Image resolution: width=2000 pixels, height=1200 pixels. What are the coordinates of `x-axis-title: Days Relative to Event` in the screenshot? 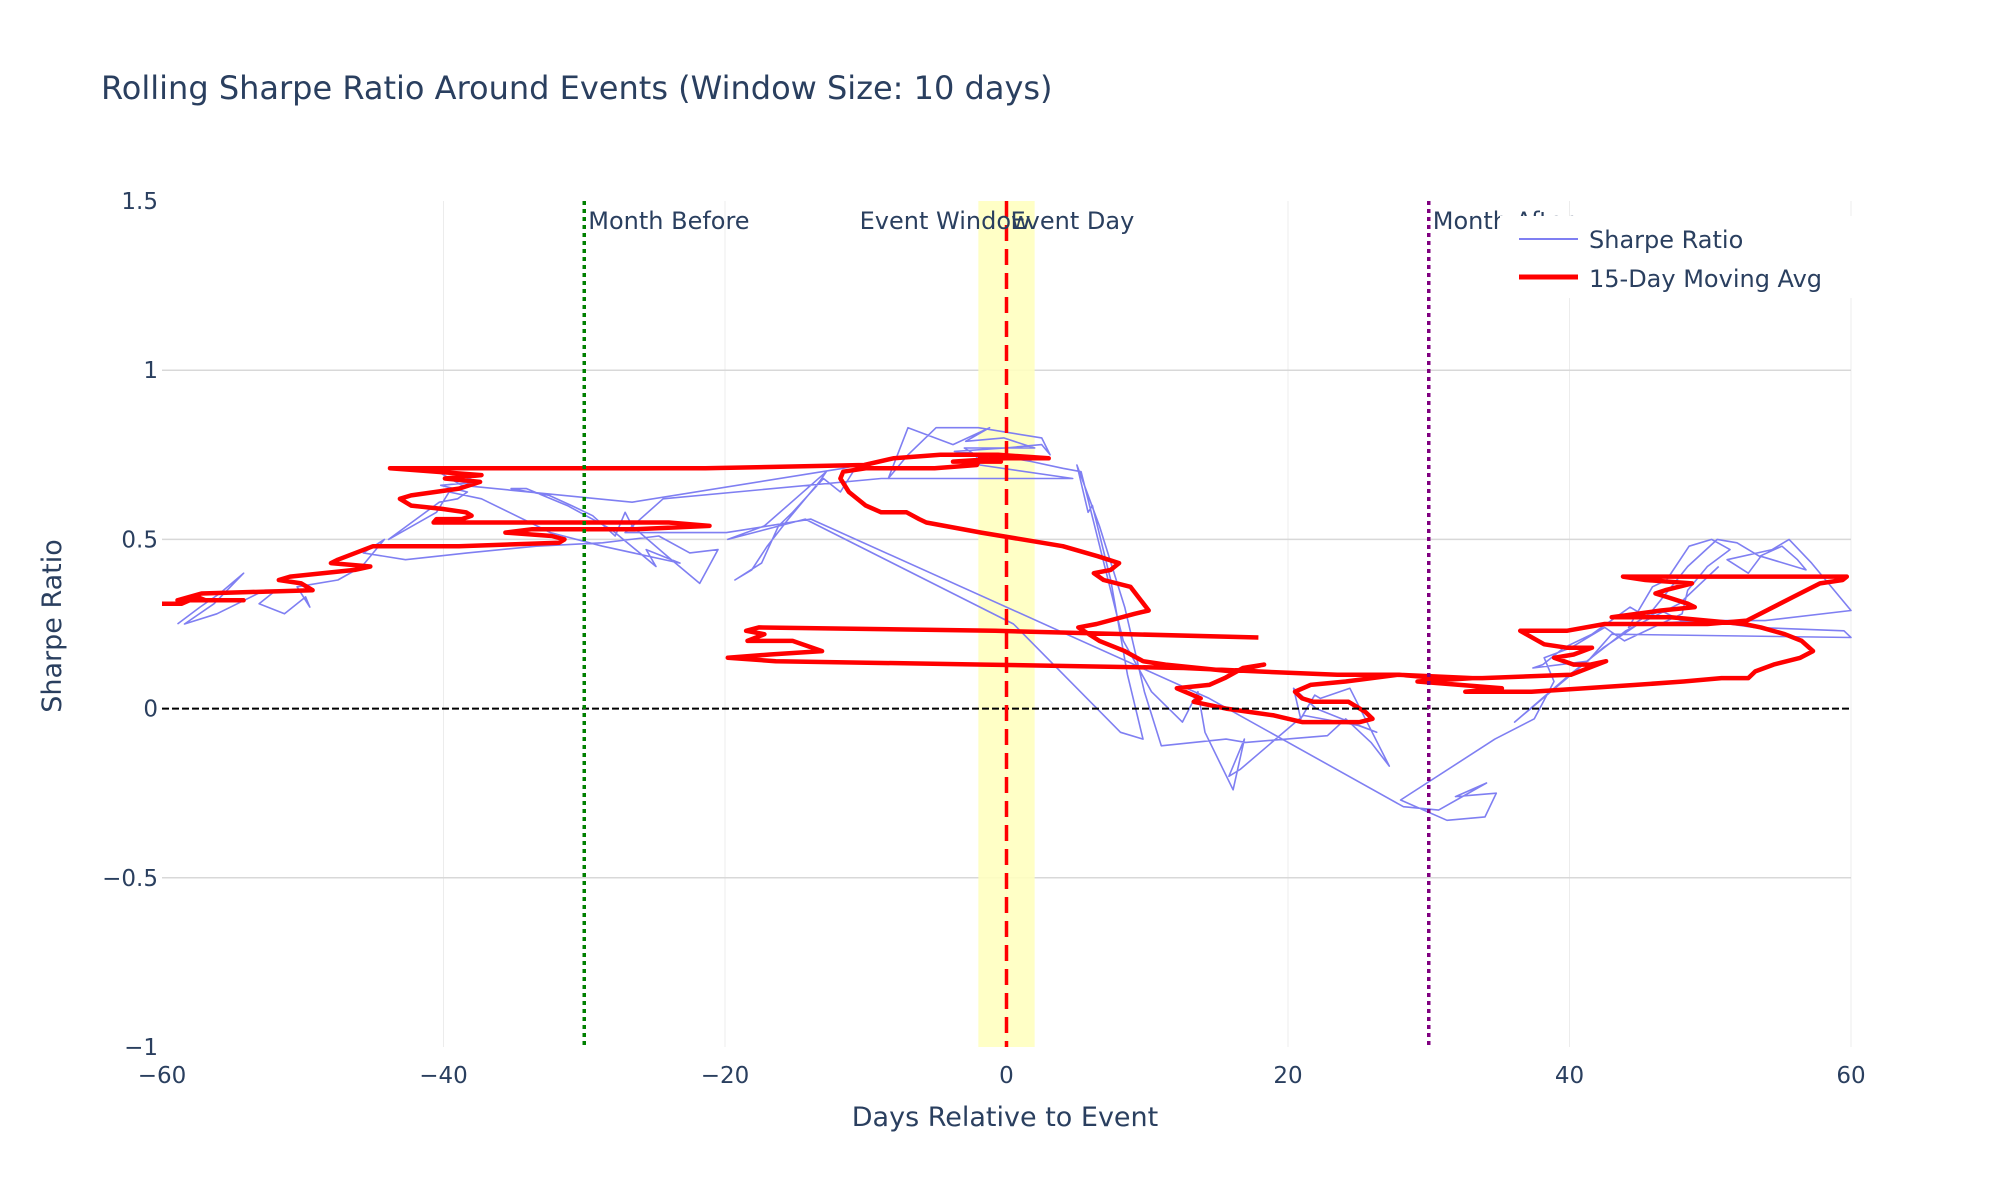 It's located at (1005, 1117).